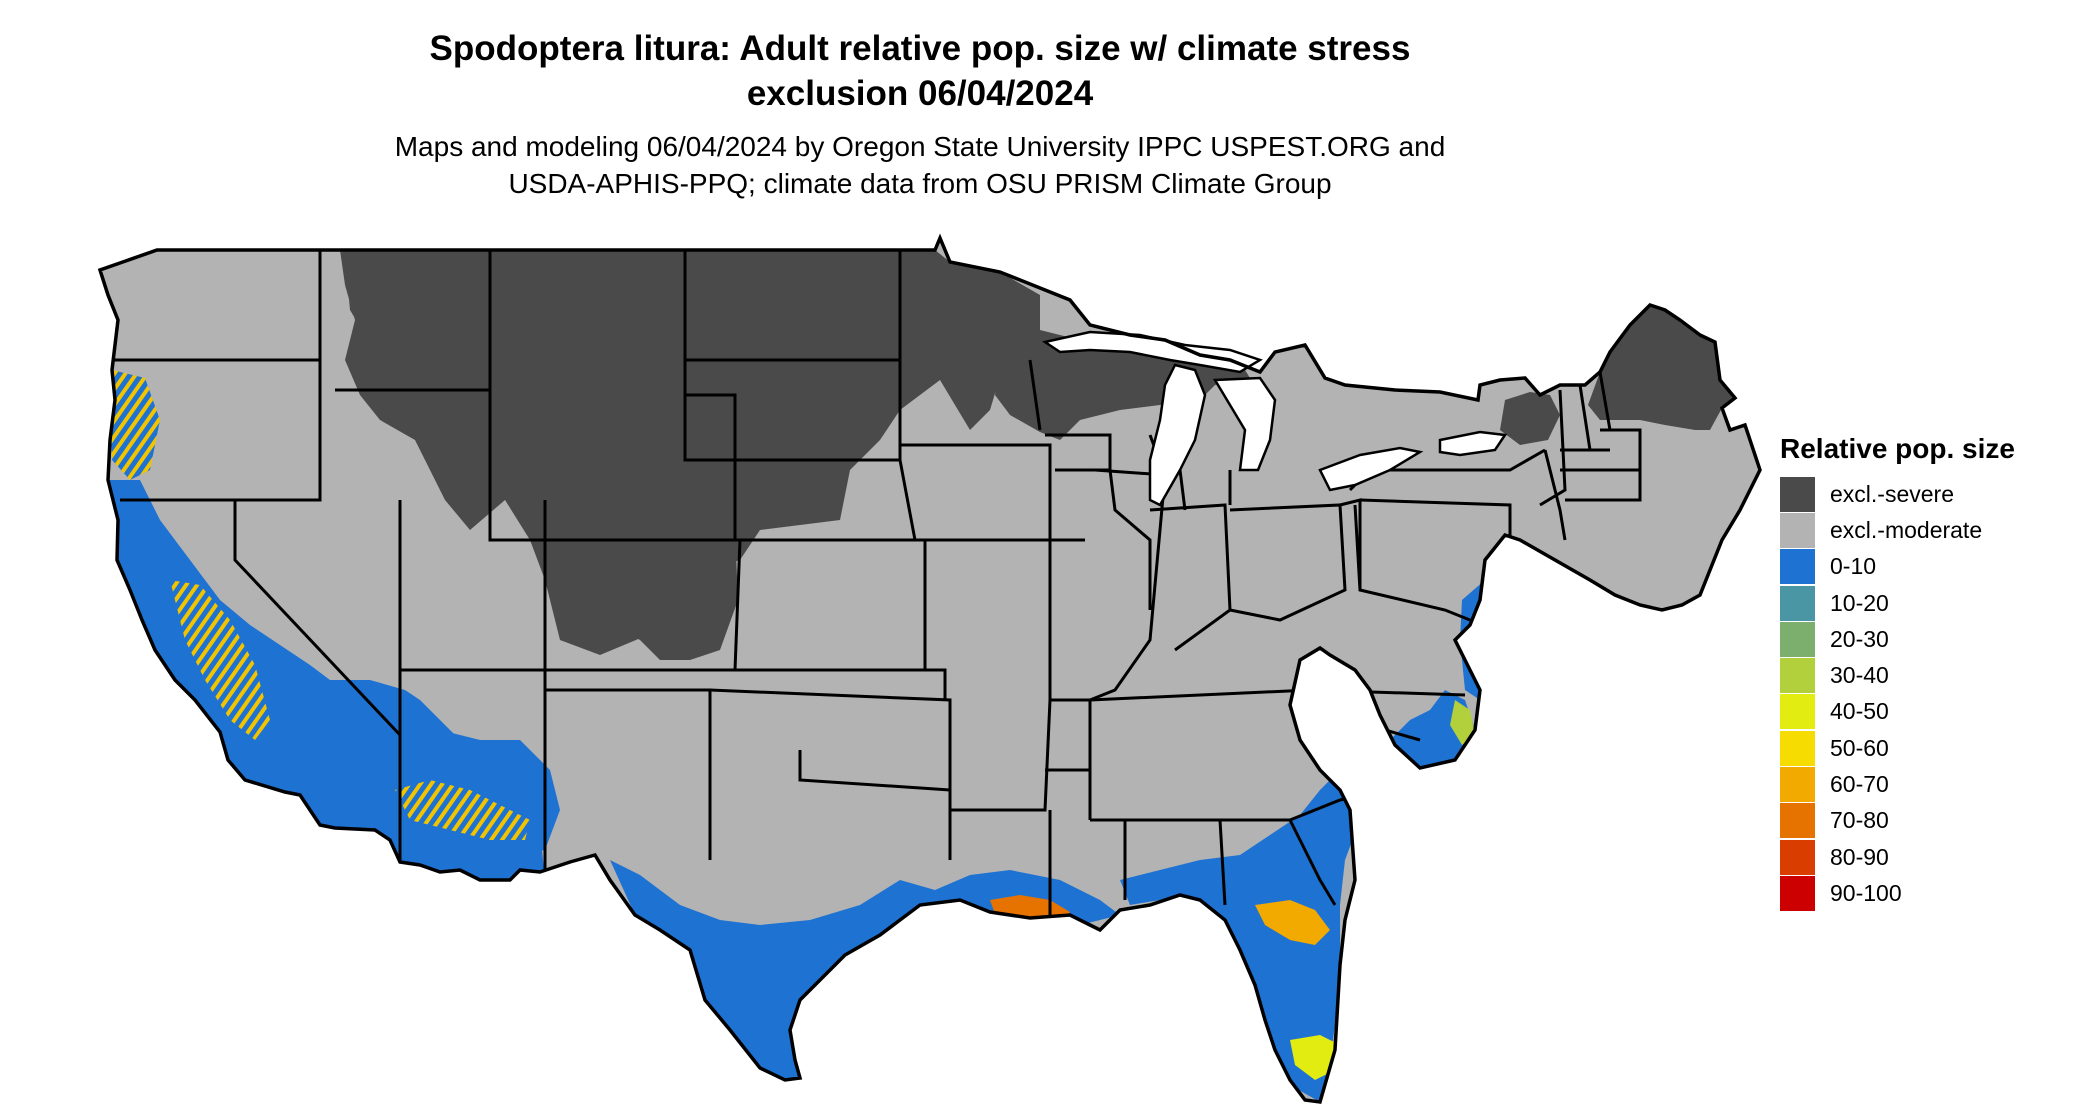 The image size is (2100, 1116). Describe the element at coordinates (1297, 896) in the screenshot. I see `zone-0-10-gulf-southeast` at that location.